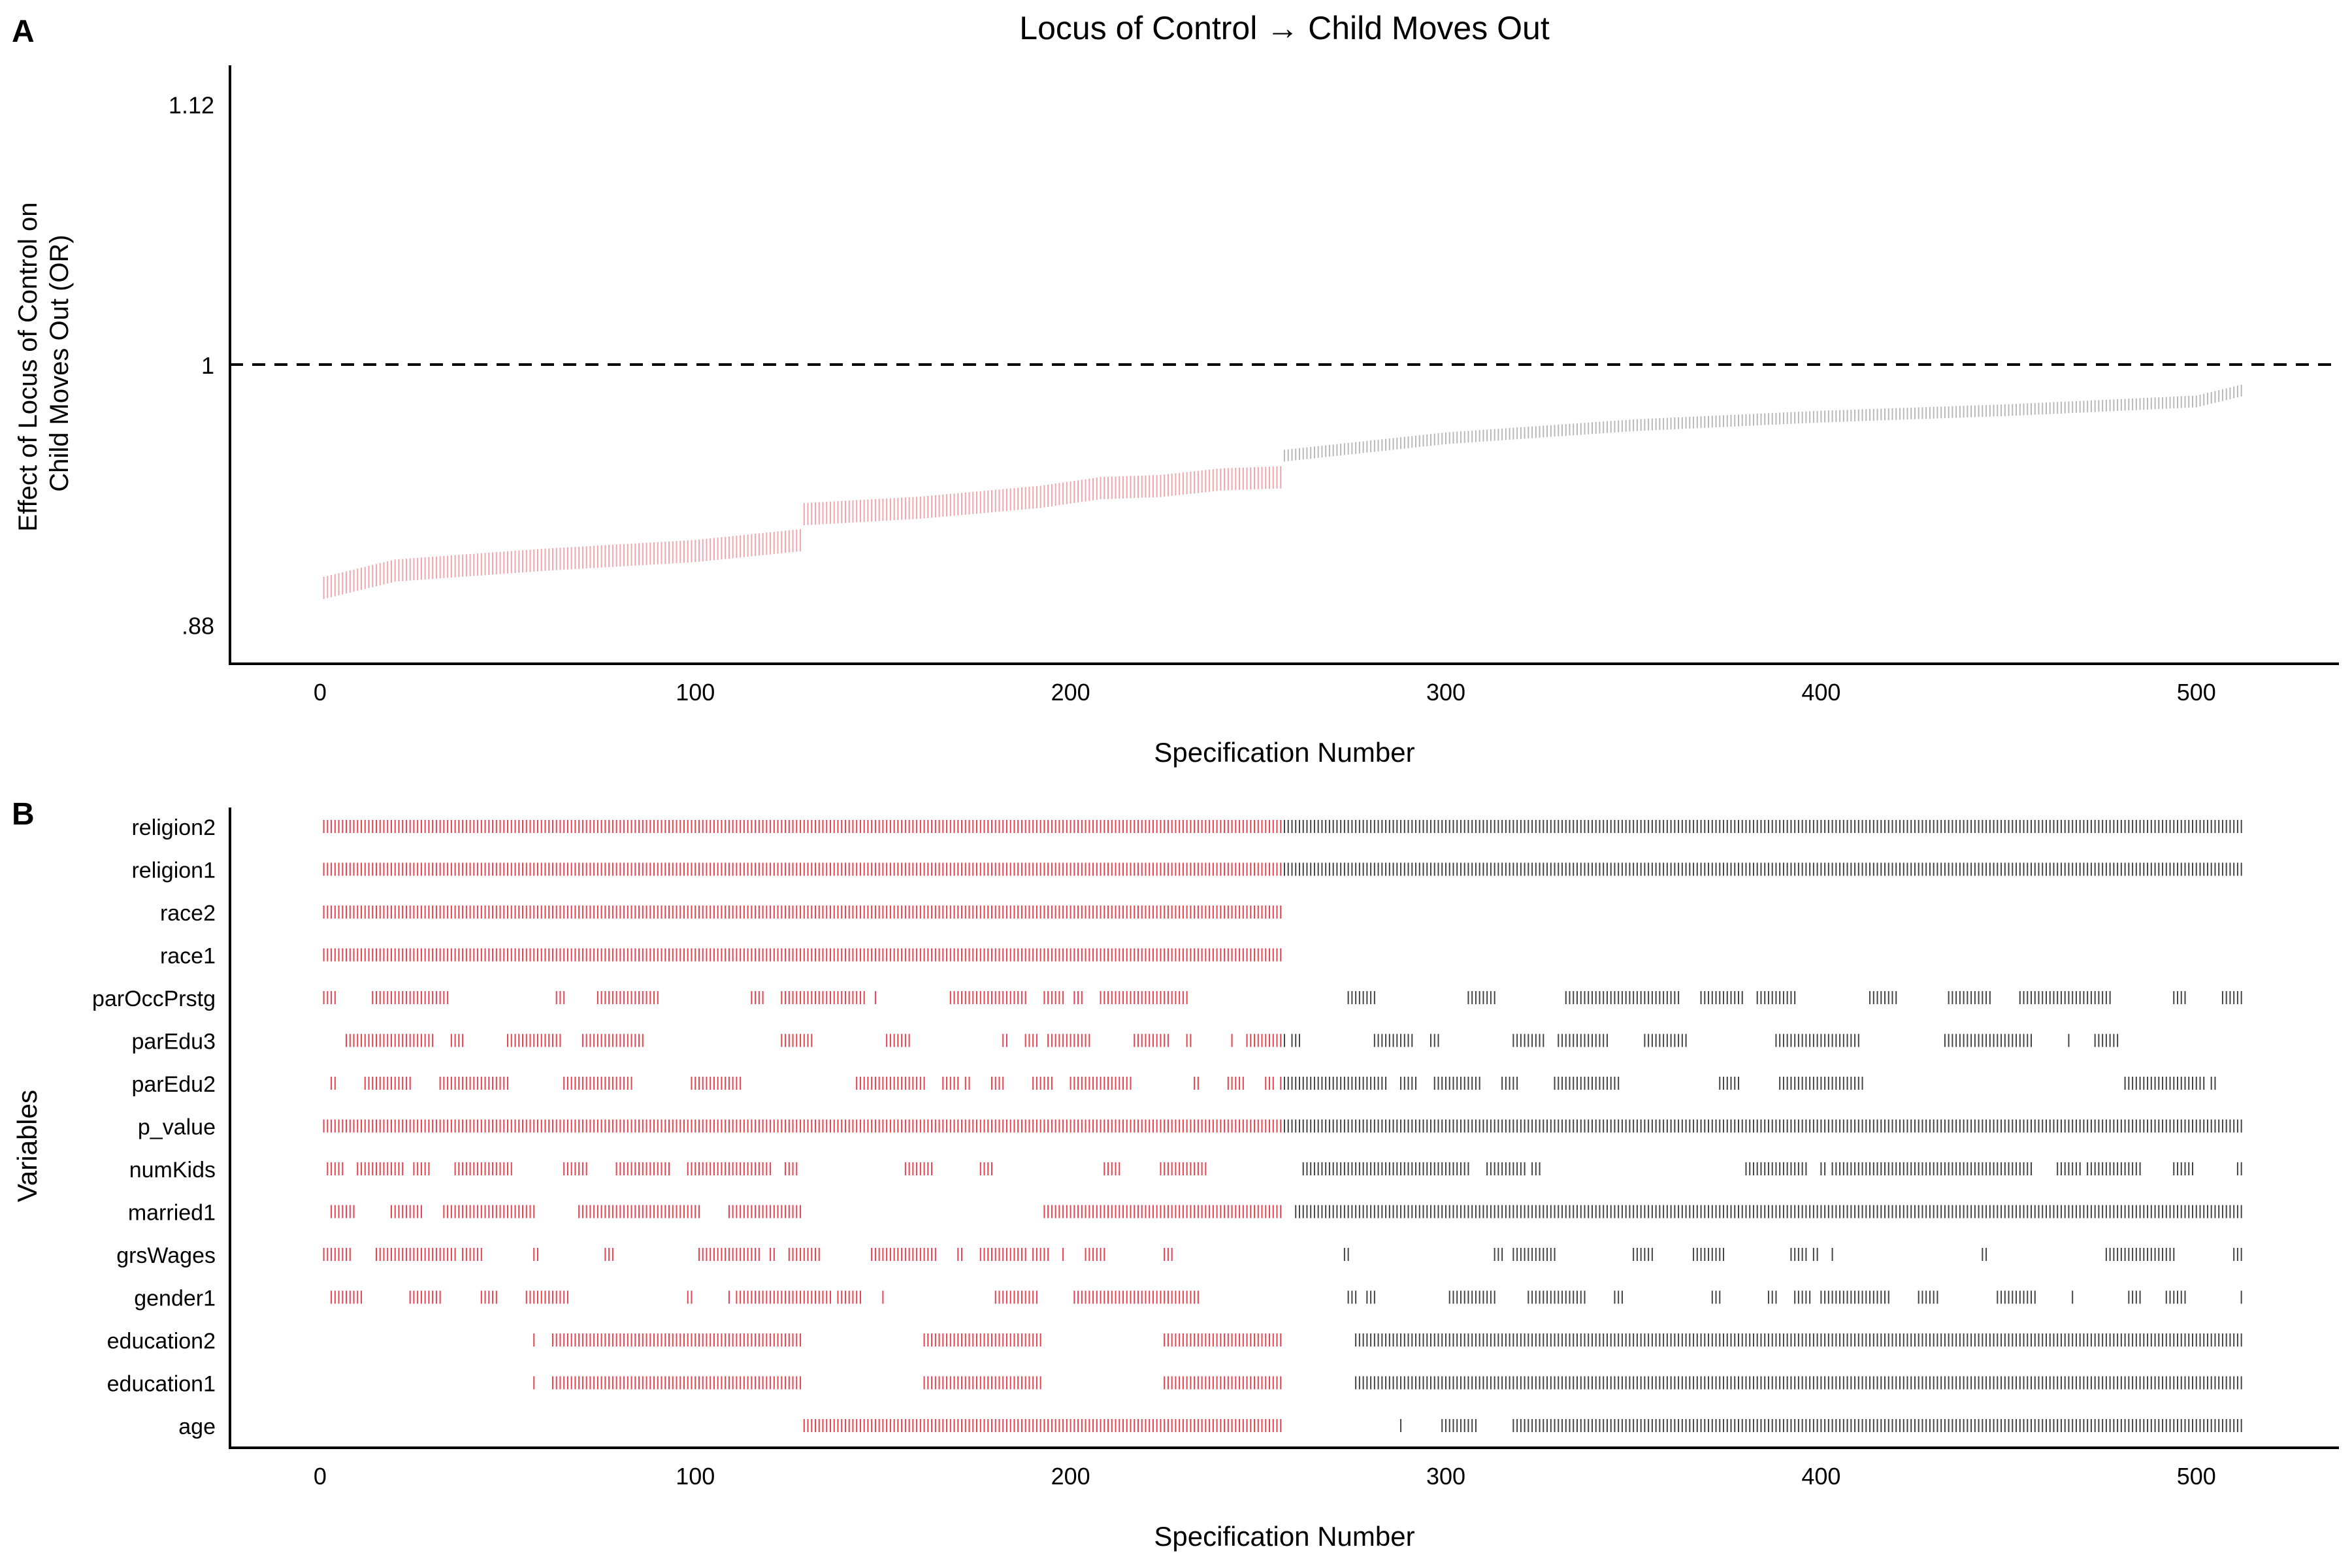 The width and height of the screenshot is (2352, 1568). I want to click on variable-label: parEdu2, so click(173, 1084).